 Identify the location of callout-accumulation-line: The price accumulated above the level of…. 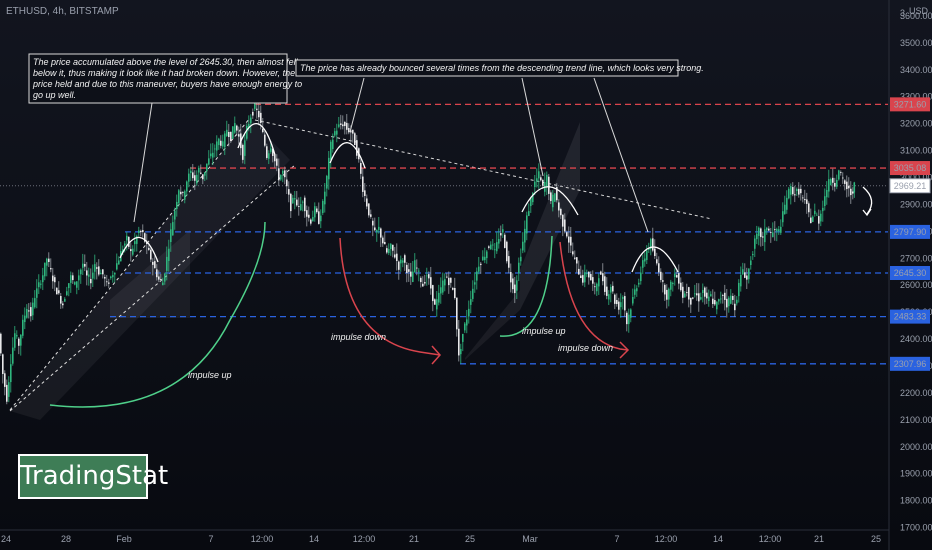
(166, 62).